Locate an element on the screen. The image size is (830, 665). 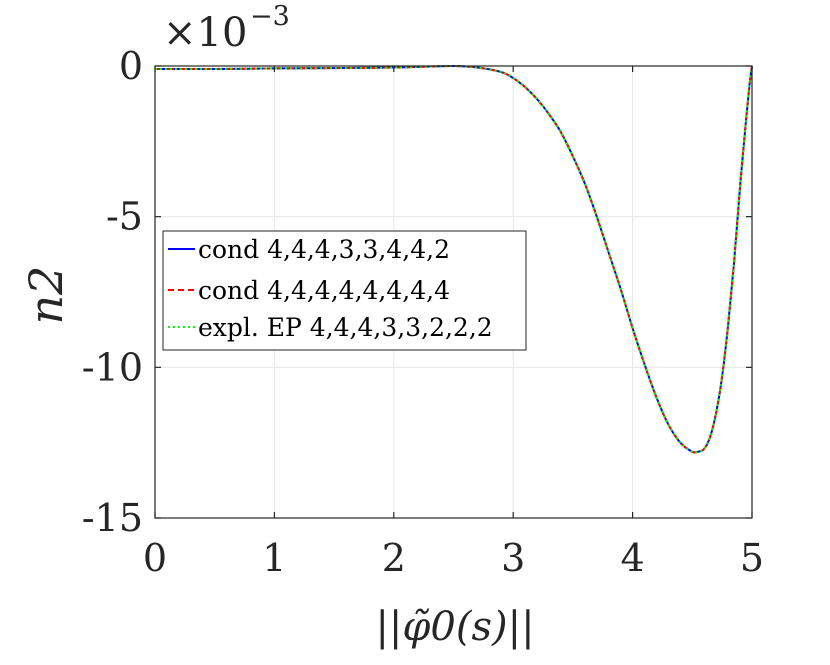
legend-entry-1: cond 4,4,4,3,3,4,4,2 is located at coordinates (324, 249).